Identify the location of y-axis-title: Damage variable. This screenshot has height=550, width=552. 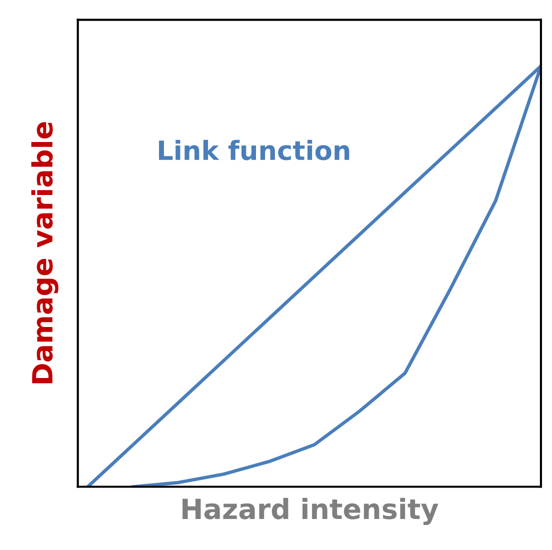
(44, 253).